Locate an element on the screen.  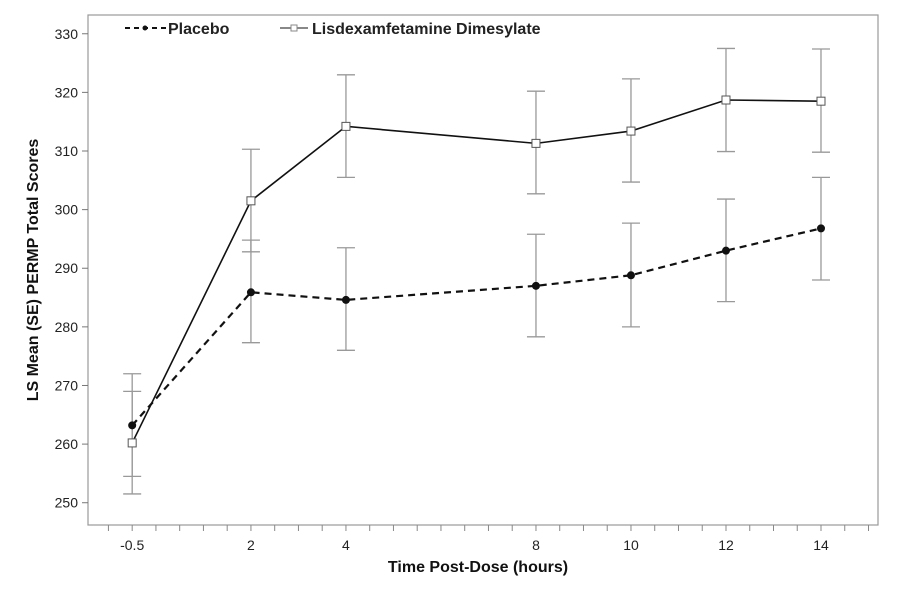
x-axis-label: Time Post-Dose (hours) is located at coordinates (478, 567).